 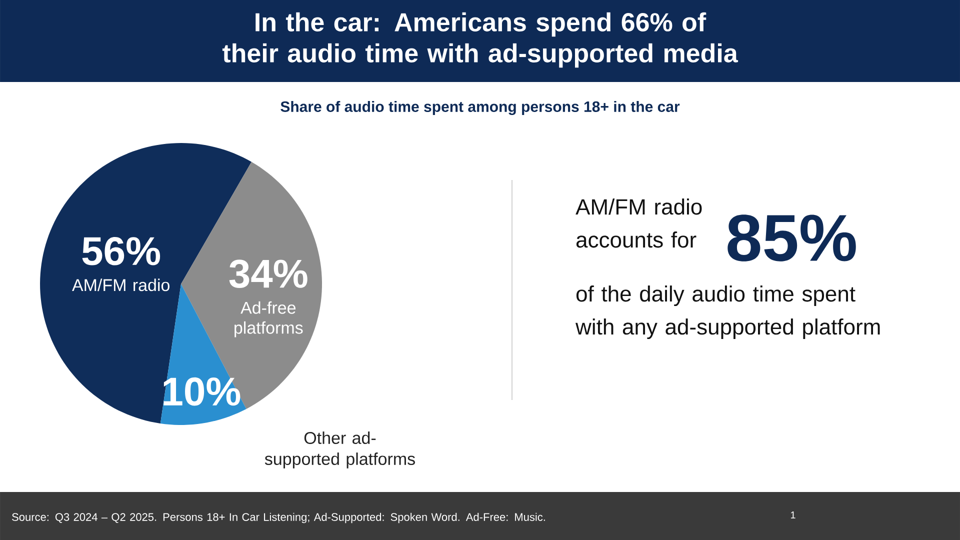 I want to click on text: 85%, so click(x=792, y=238).